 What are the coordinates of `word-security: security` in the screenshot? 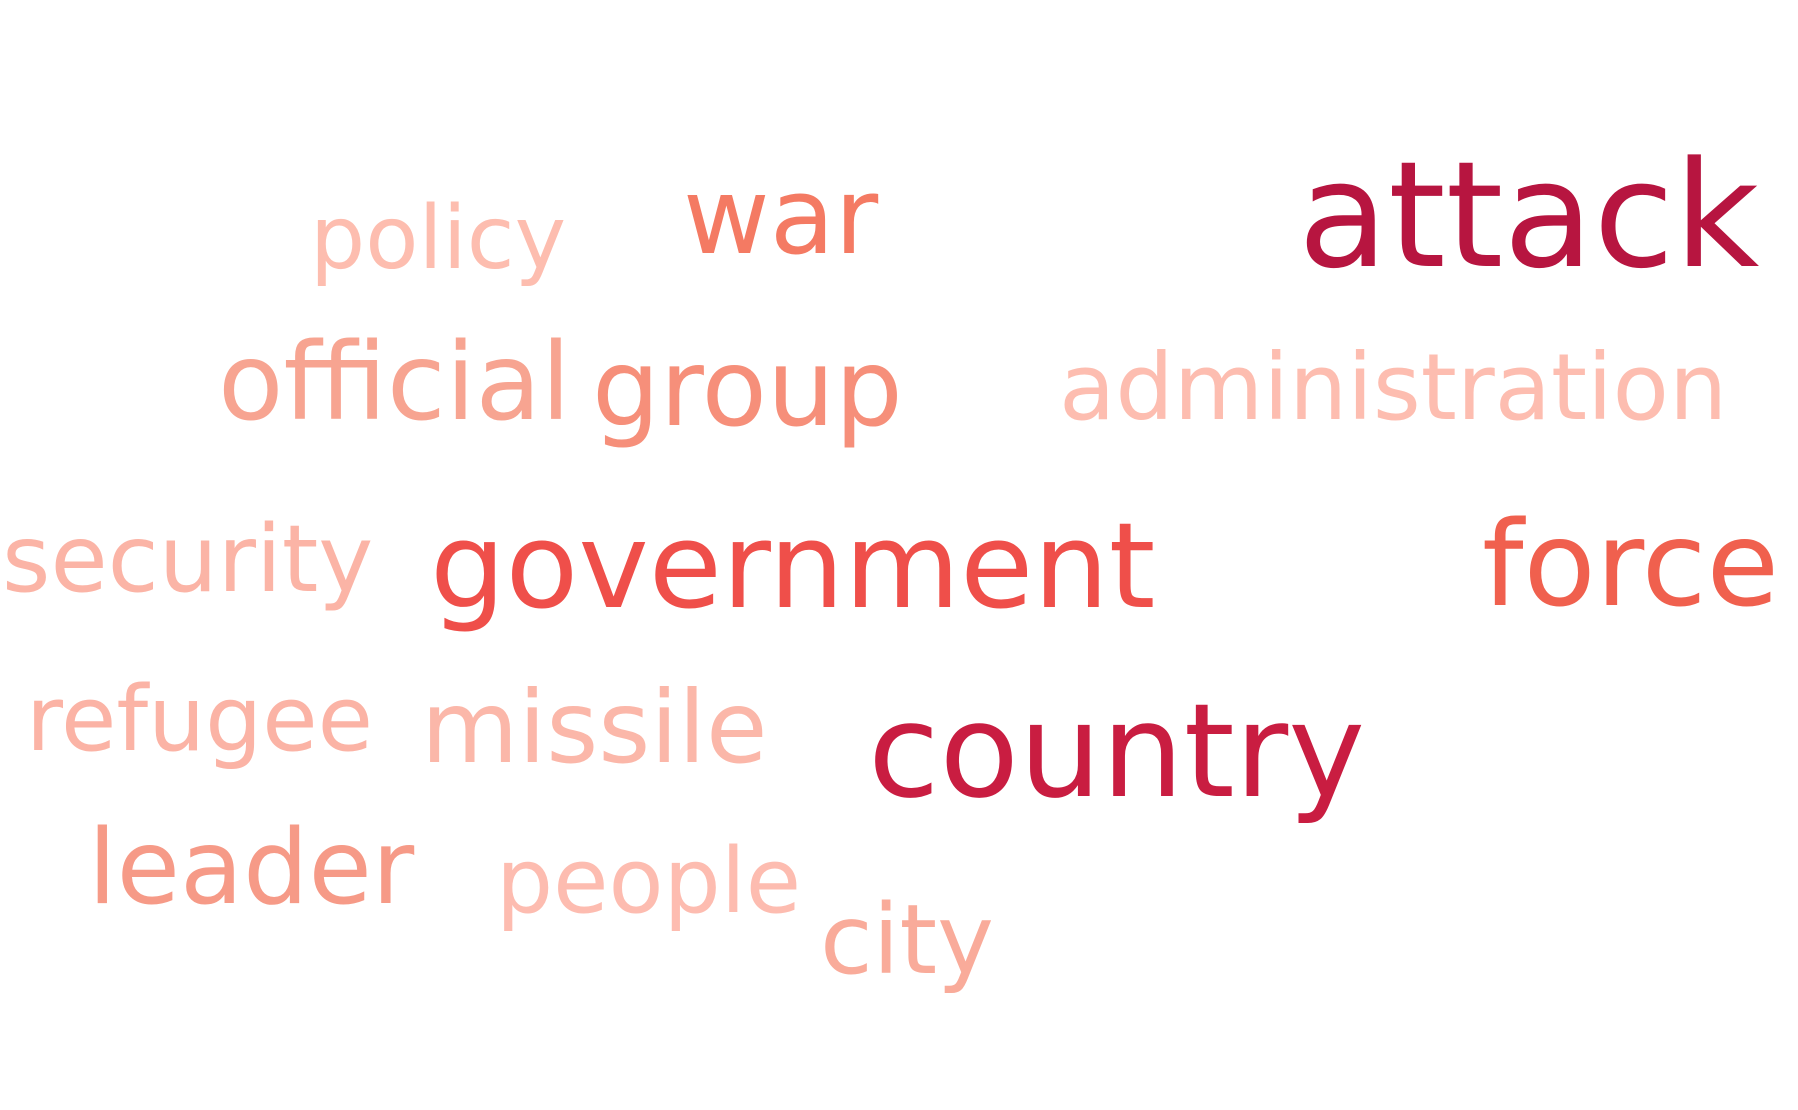 It's located at (188, 559).